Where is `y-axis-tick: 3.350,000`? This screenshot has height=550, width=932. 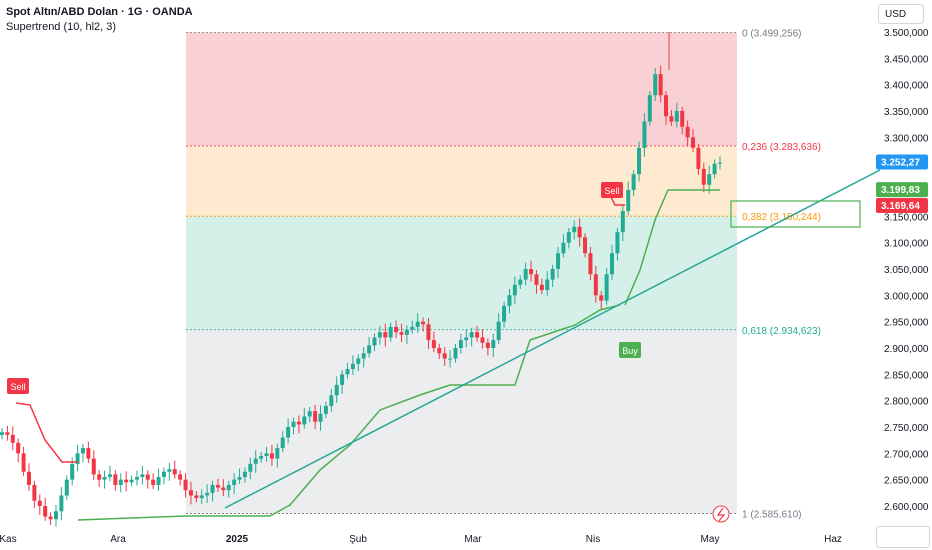
y-axis-tick: 3.350,000 is located at coordinates (906, 112).